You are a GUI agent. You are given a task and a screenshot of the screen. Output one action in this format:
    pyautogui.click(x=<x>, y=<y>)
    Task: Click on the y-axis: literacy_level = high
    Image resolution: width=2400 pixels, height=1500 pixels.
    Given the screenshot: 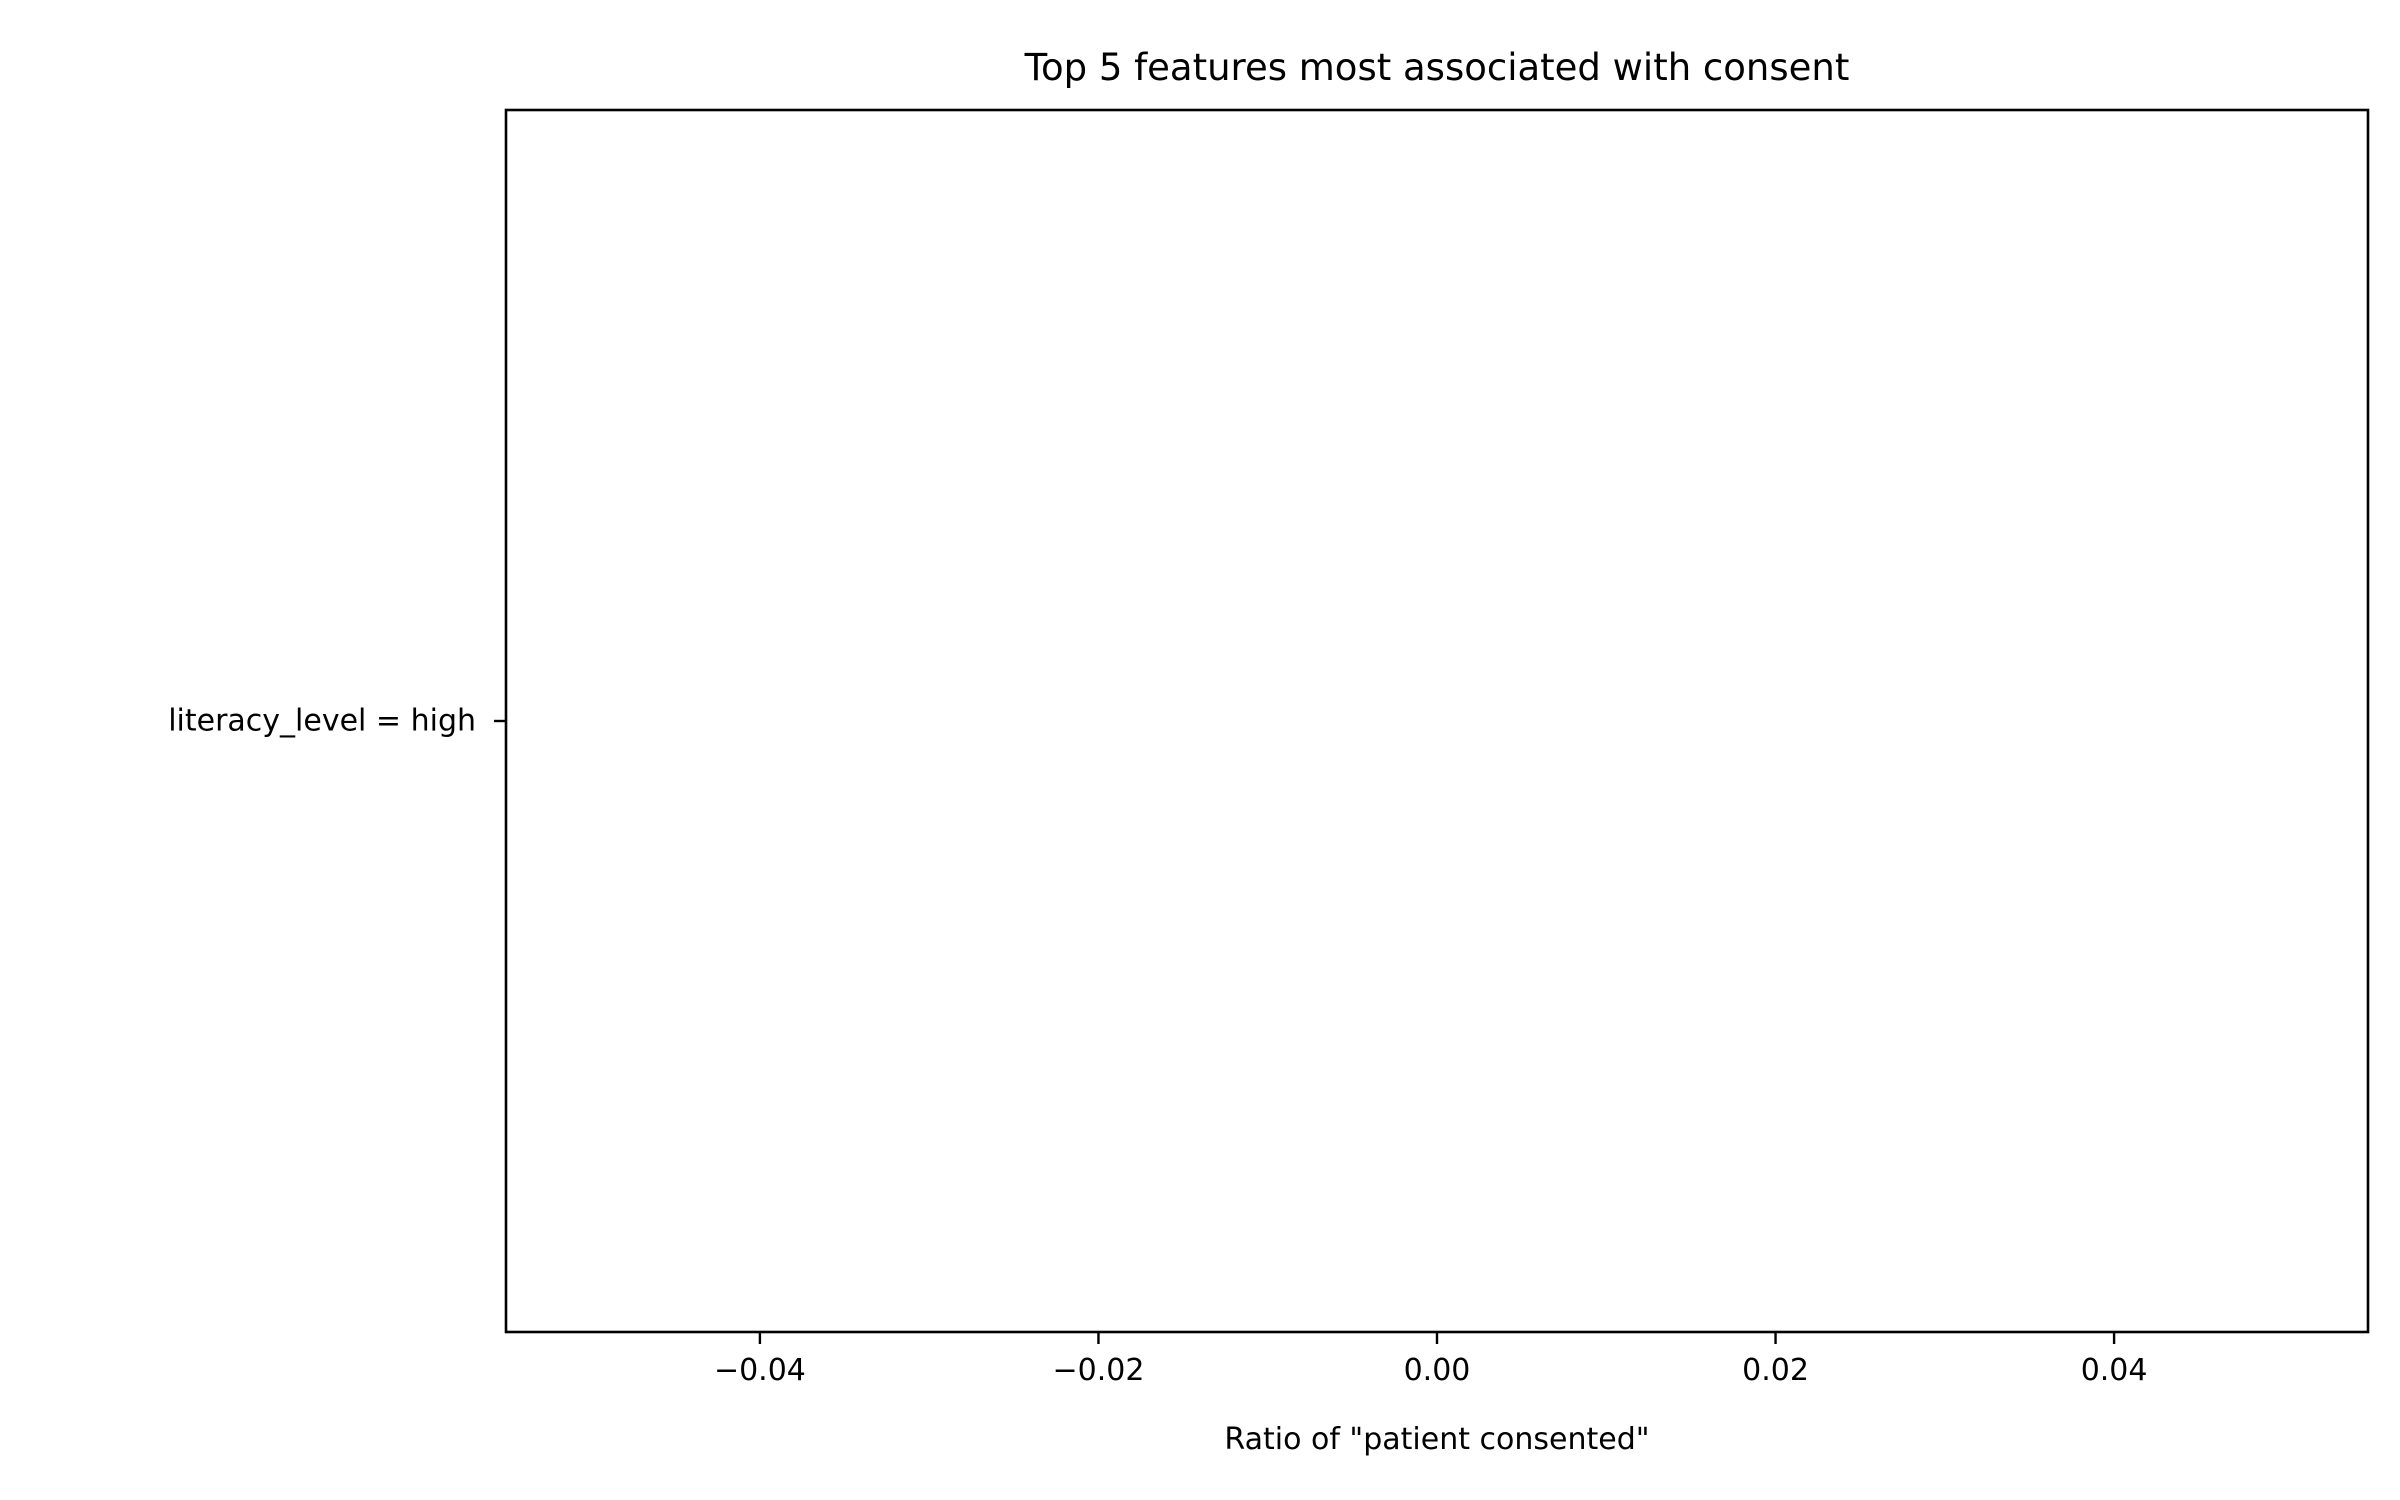 What is the action you would take?
    pyautogui.click(x=337, y=721)
    